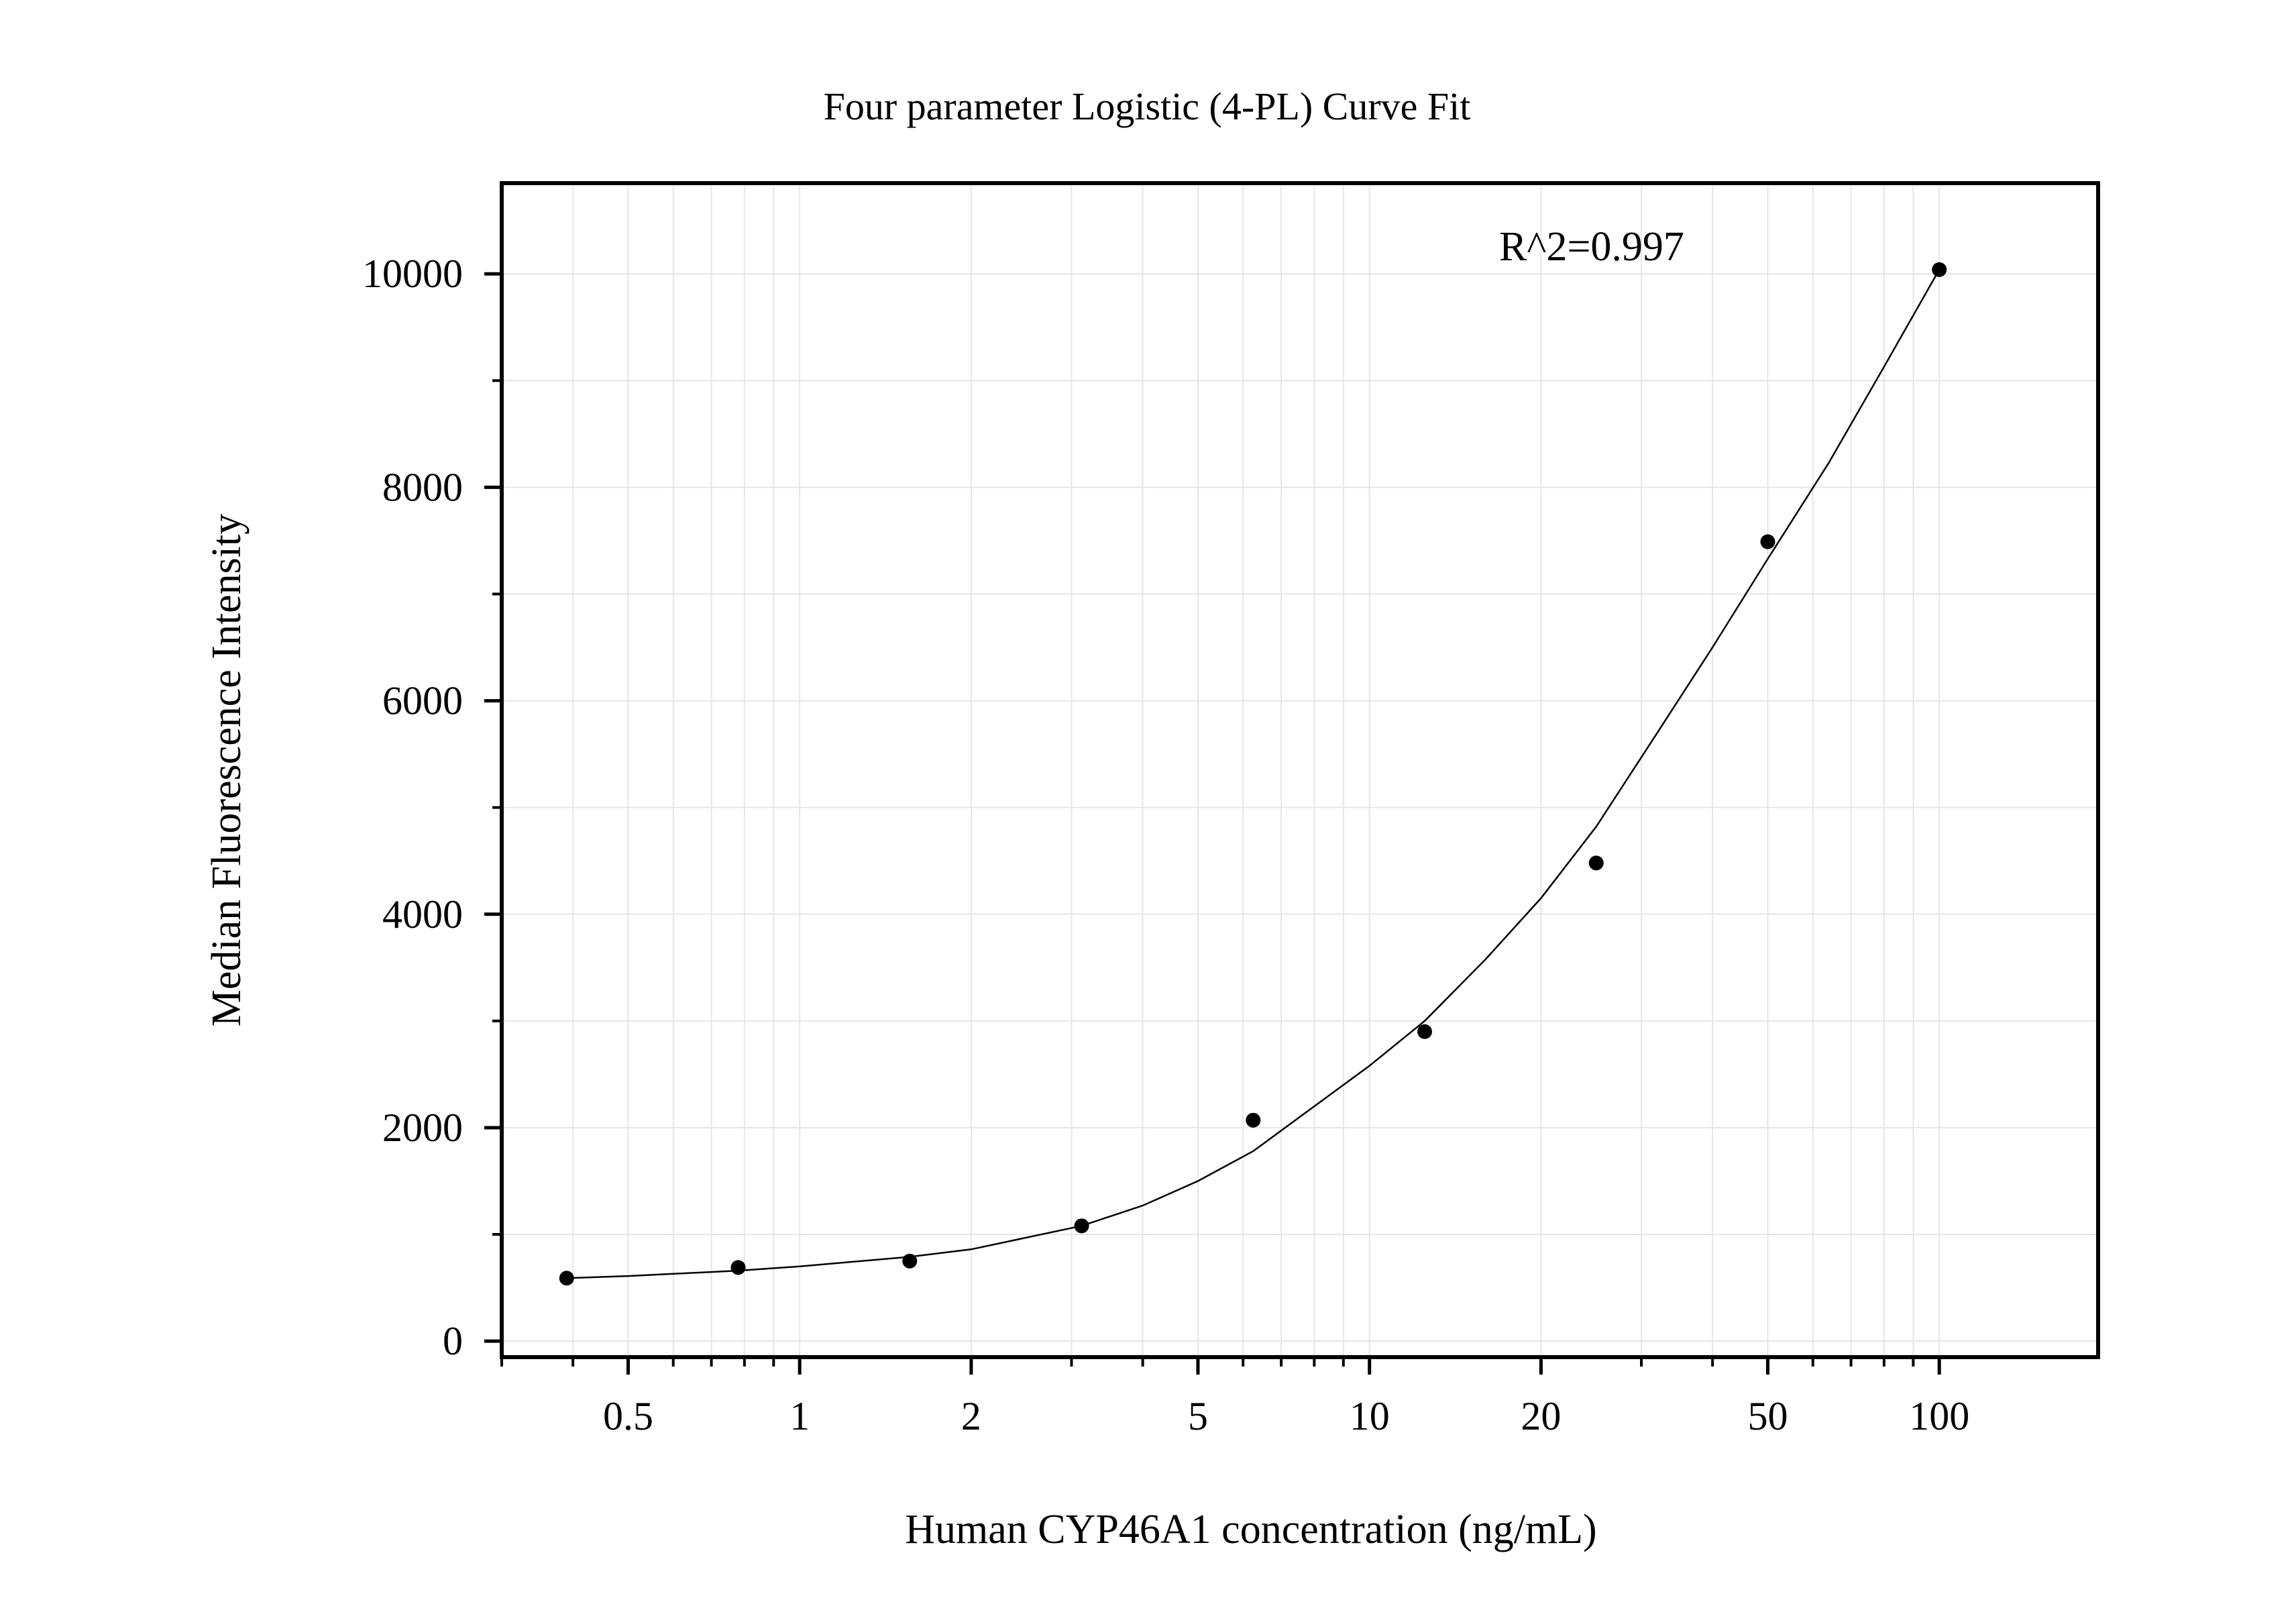 This screenshot has width=2296, height=1604. I want to click on r-squared-annotation: R^2=0.997, so click(1591, 247).